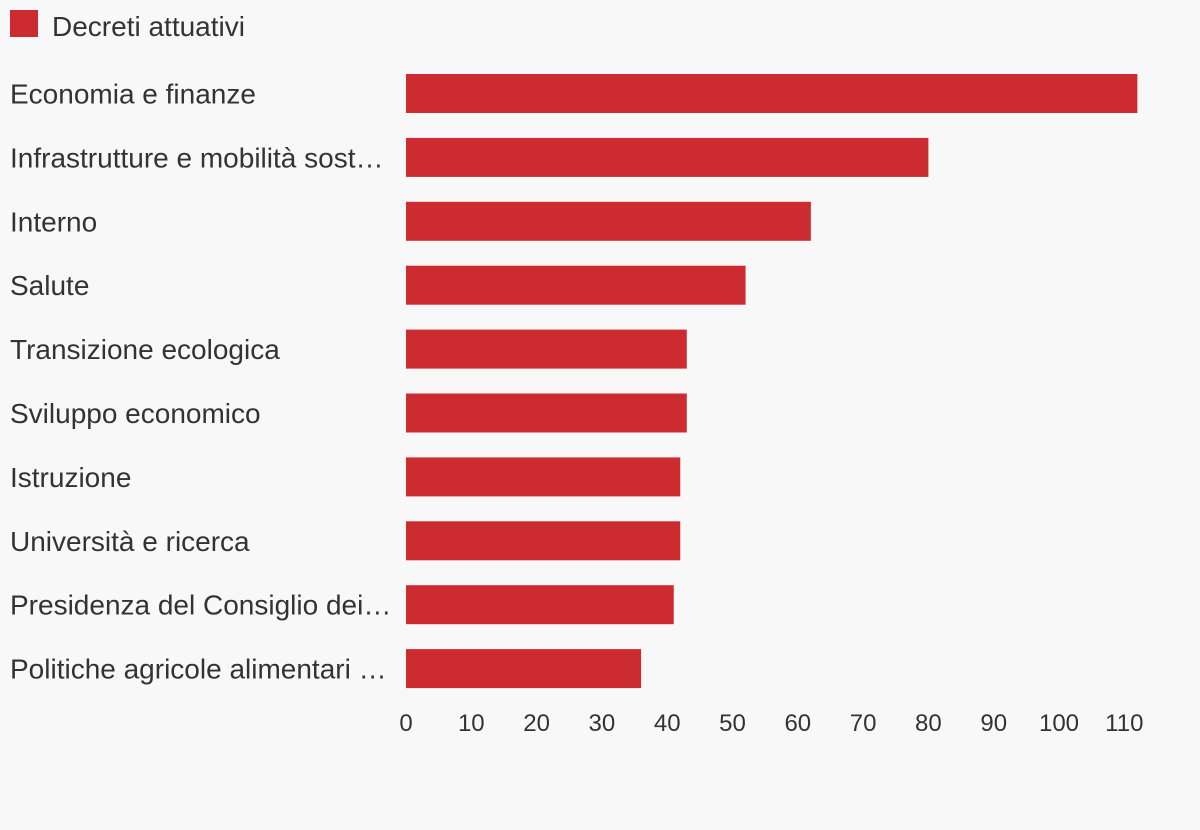 This screenshot has height=830, width=1200. I want to click on legend: Decreti attuativi, so click(127, 26).